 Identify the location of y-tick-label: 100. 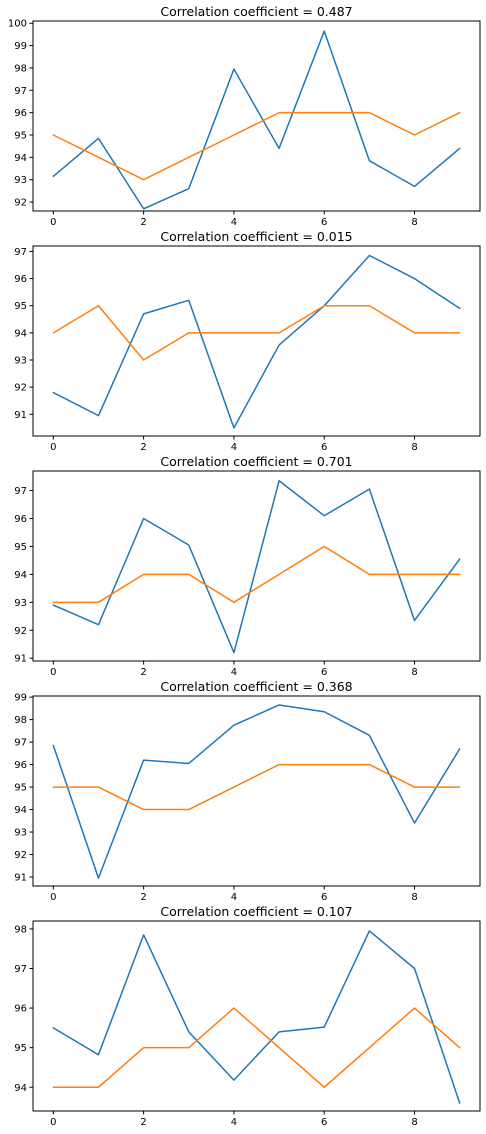
(17, 24).